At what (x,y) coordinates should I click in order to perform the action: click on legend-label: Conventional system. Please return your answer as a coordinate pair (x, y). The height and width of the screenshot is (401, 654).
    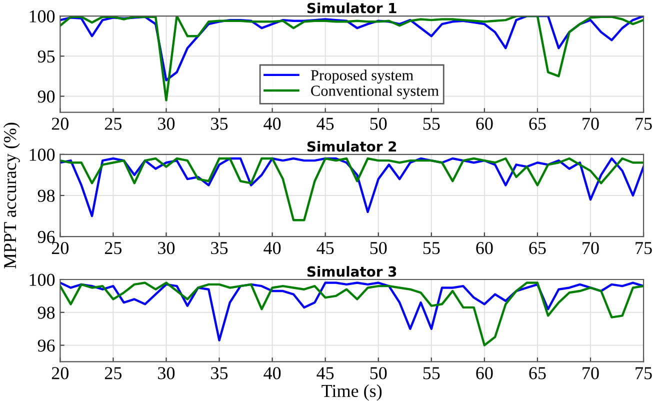
    Looking at the image, I should click on (375, 92).